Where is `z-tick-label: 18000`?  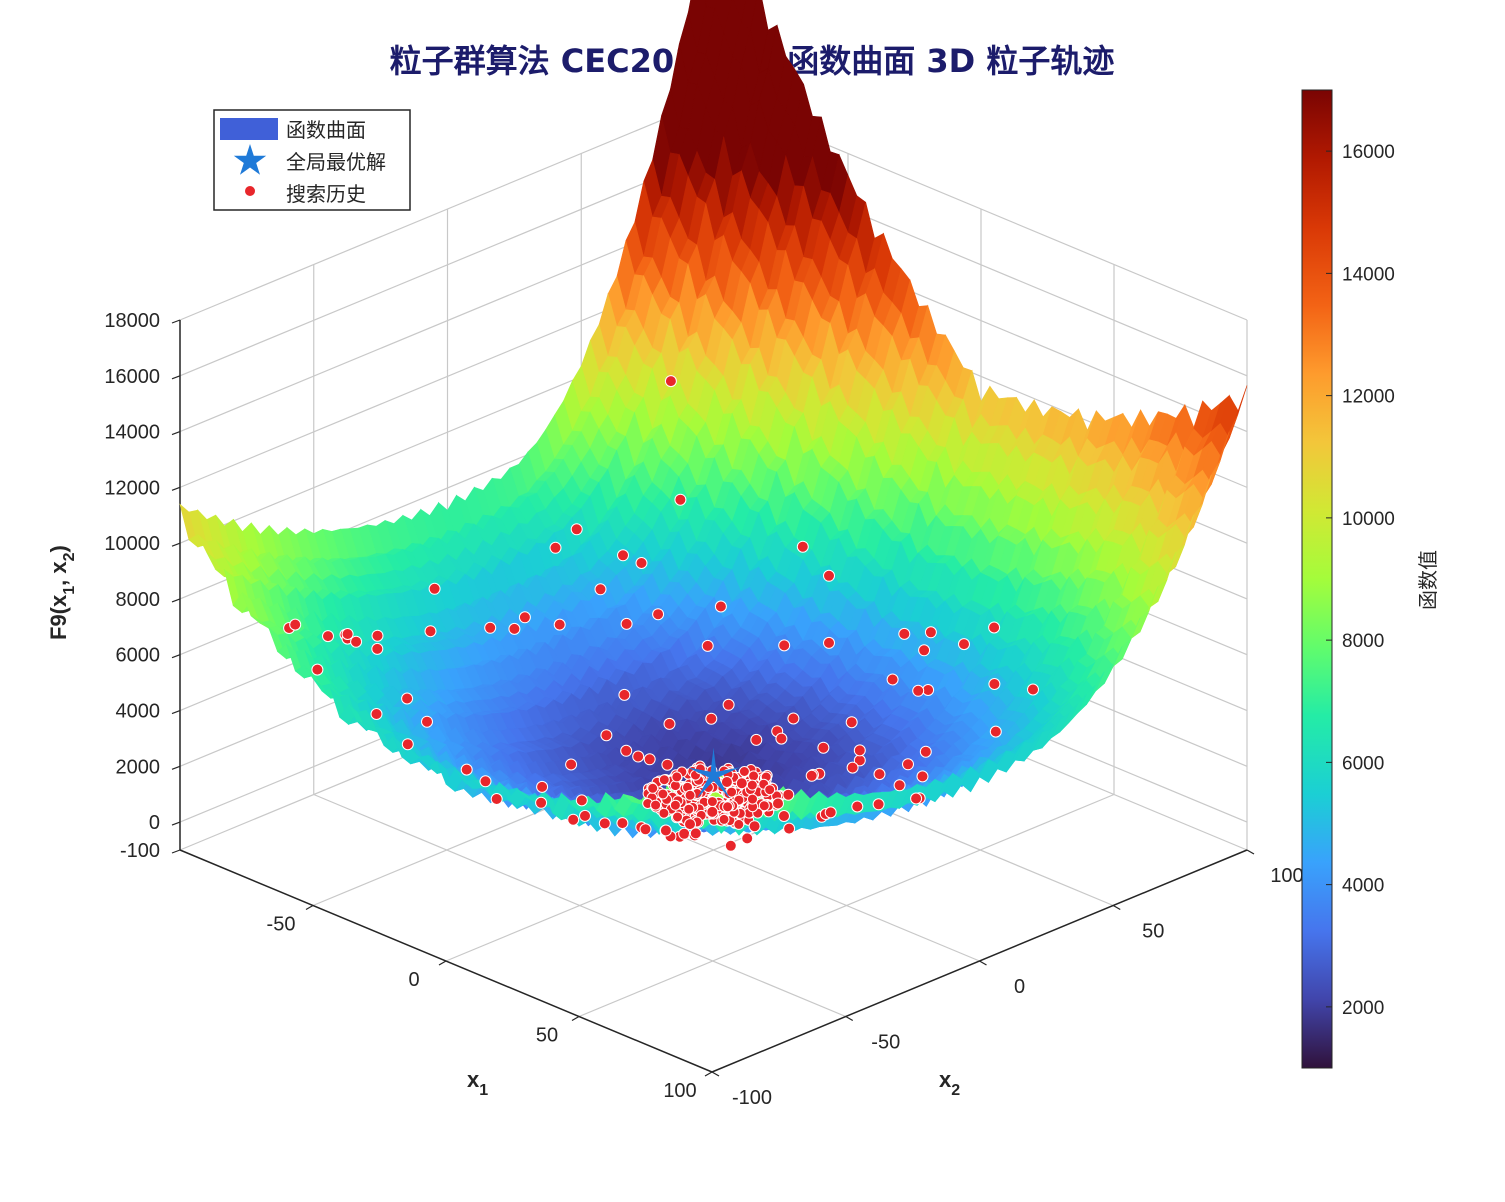
z-tick-label: 18000 is located at coordinates (132, 321).